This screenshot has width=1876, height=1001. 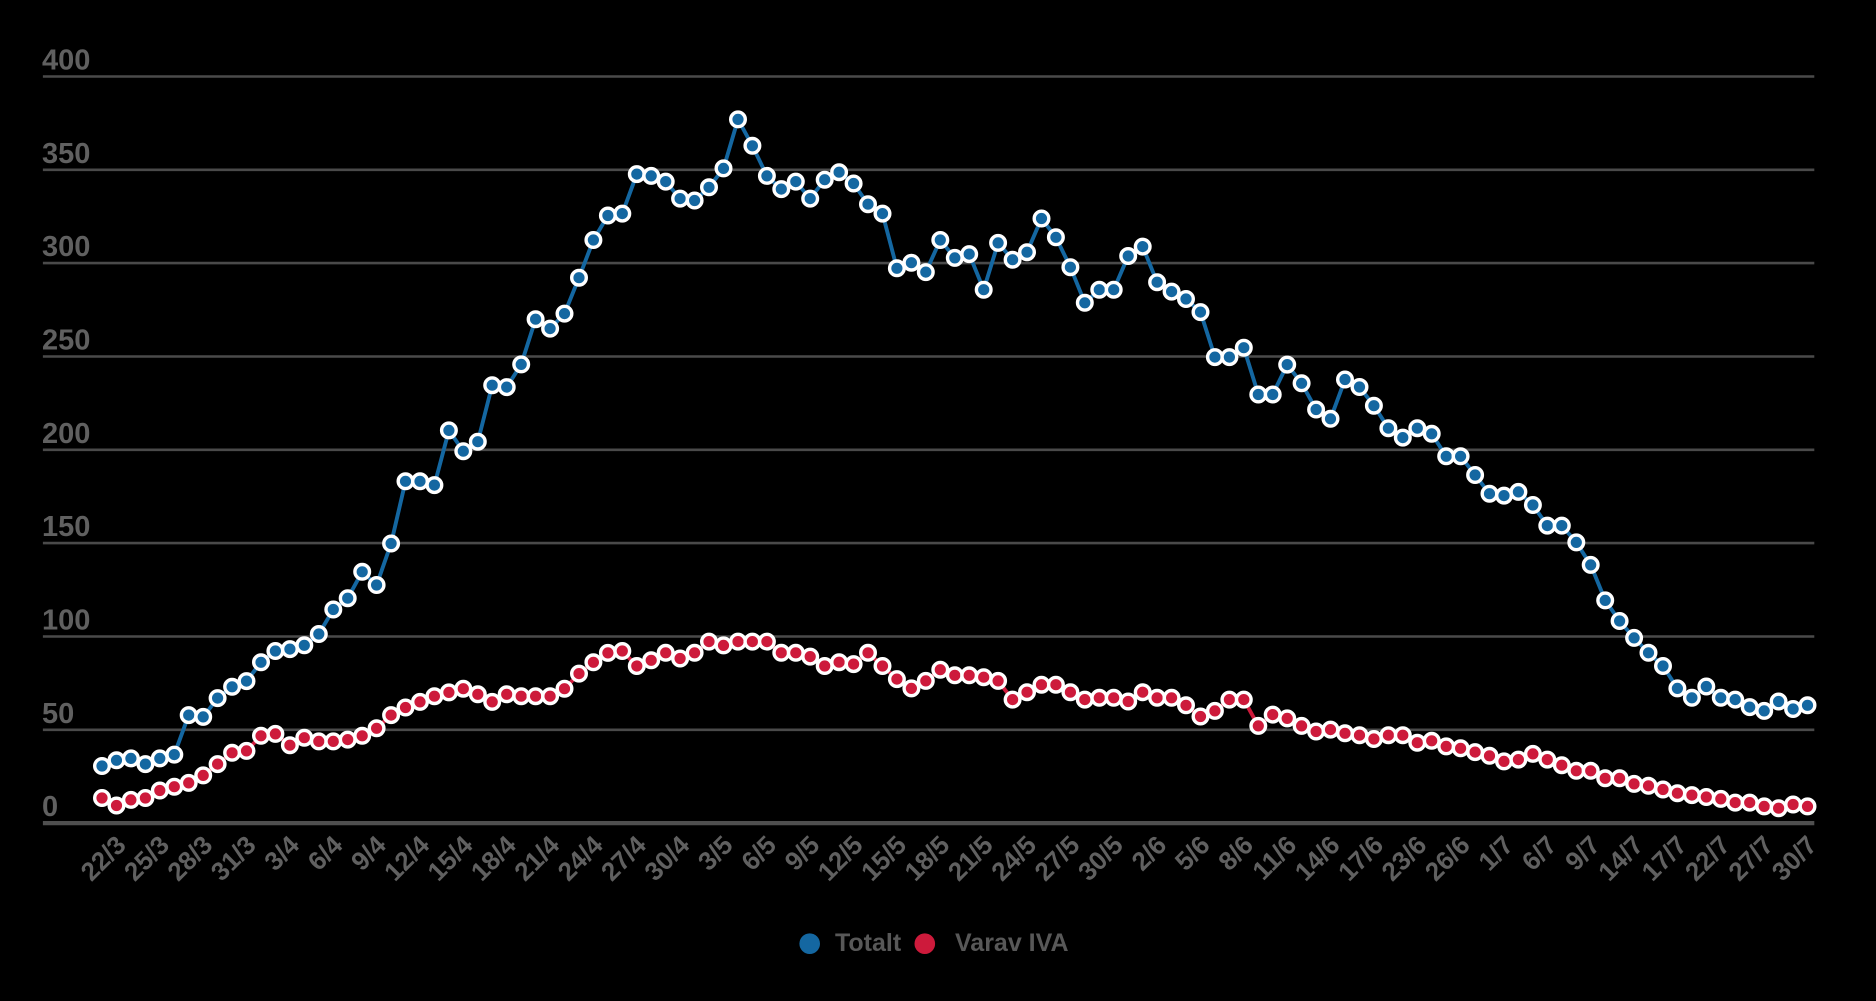 I want to click on svg-text: 0, so click(x=50, y=807).